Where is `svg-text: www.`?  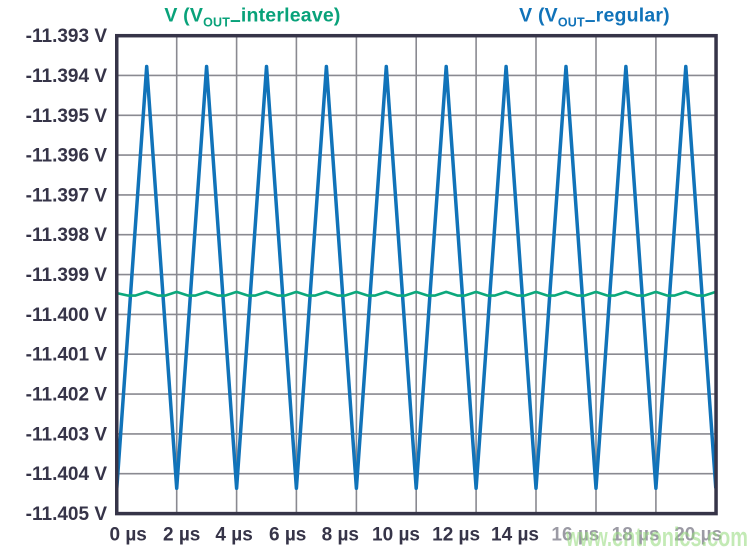 svg-text: www. is located at coordinates (588, 537).